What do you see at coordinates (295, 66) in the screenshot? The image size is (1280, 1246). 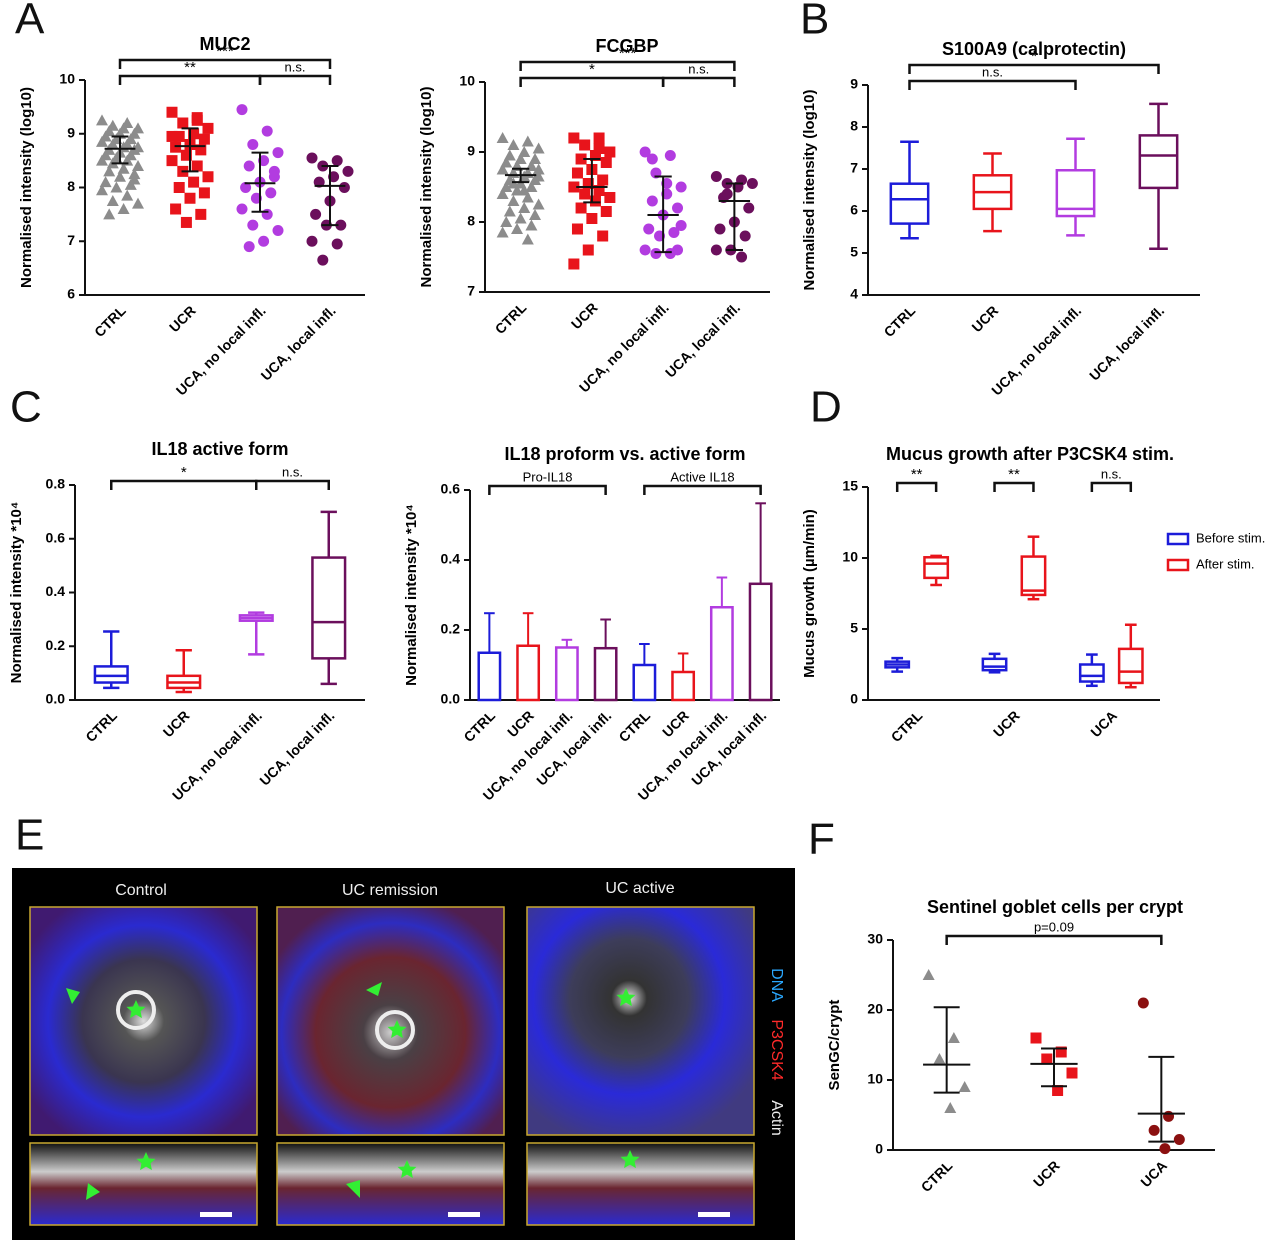 I see `significance-label: n.s.` at bounding box center [295, 66].